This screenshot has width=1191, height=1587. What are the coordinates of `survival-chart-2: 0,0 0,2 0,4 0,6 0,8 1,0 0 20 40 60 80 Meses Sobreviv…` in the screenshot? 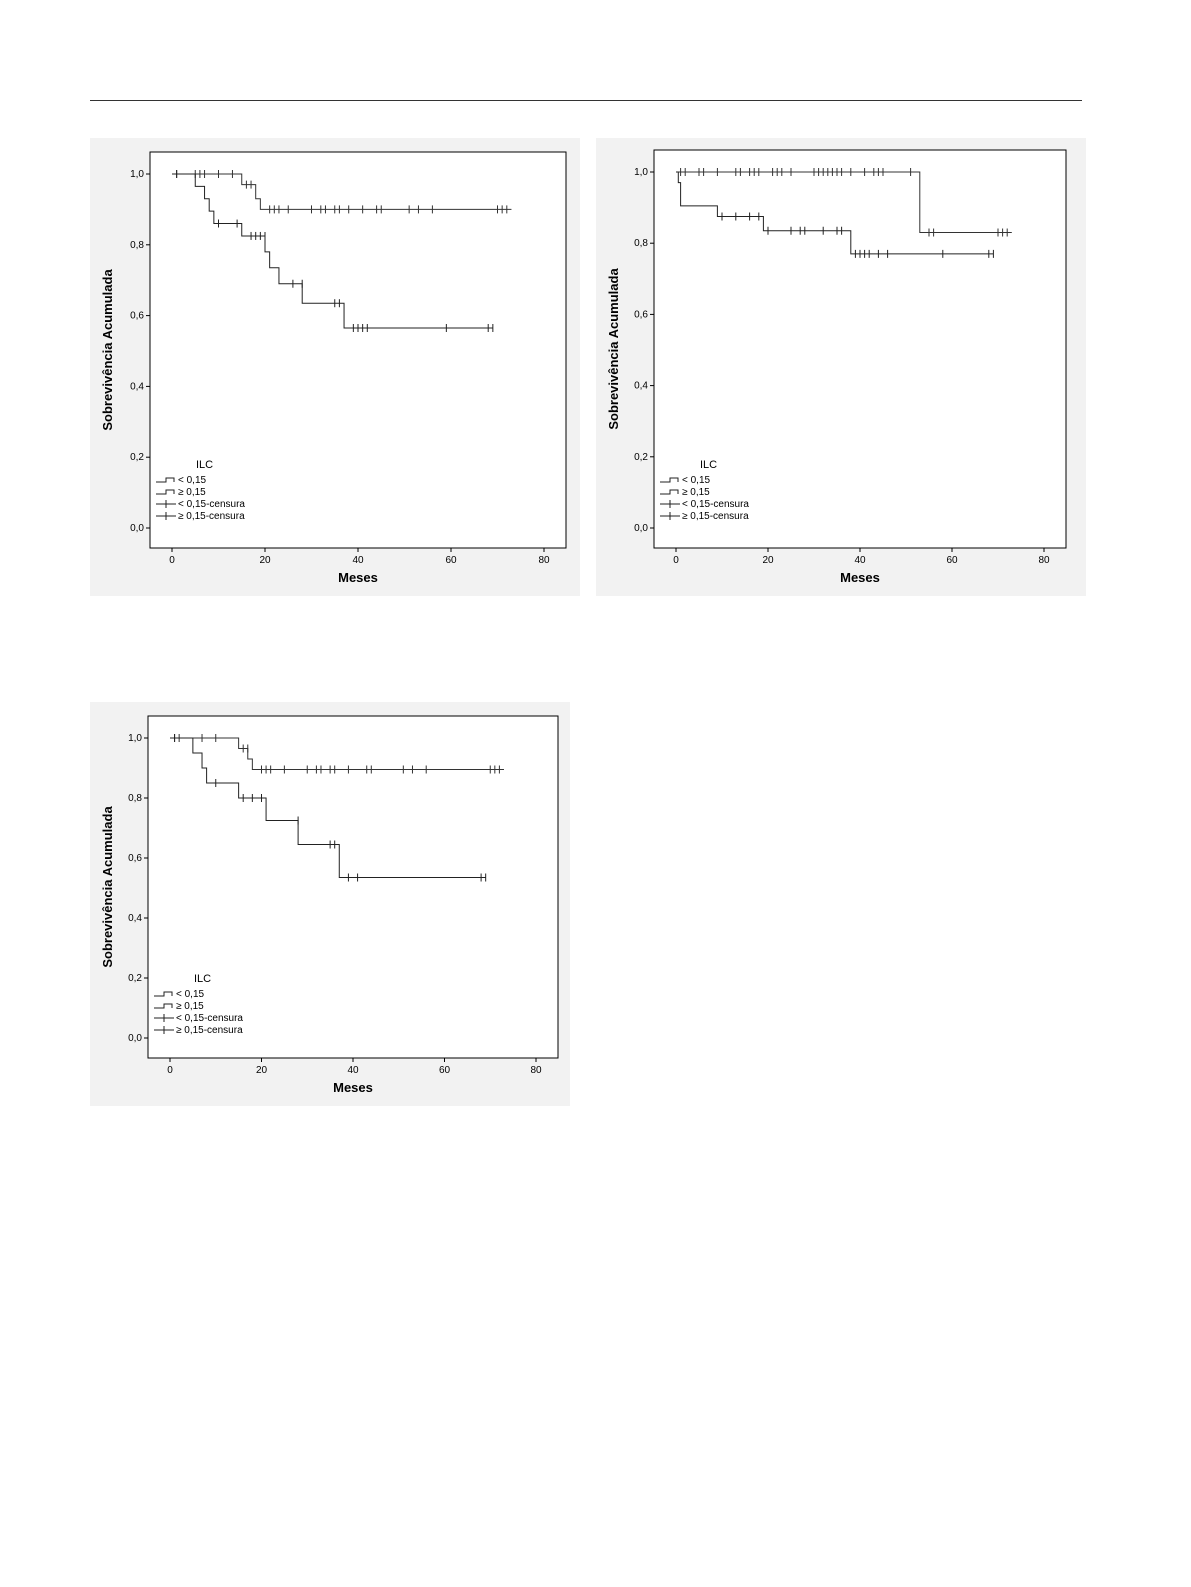 It's located at (841, 367).